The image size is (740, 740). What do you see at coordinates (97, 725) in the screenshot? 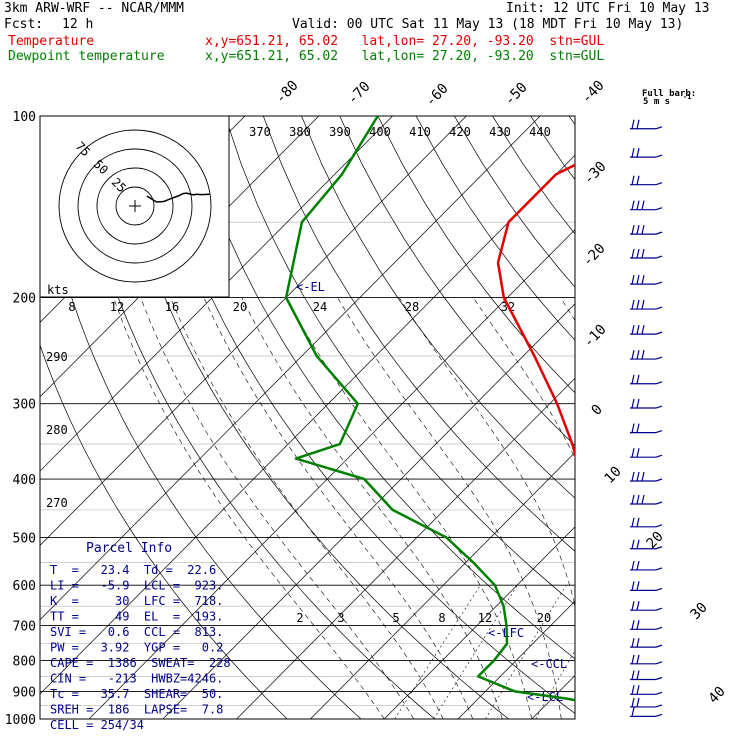
I see `parcel-info-row: CELL = 254/34` at bounding box center [97, 725].